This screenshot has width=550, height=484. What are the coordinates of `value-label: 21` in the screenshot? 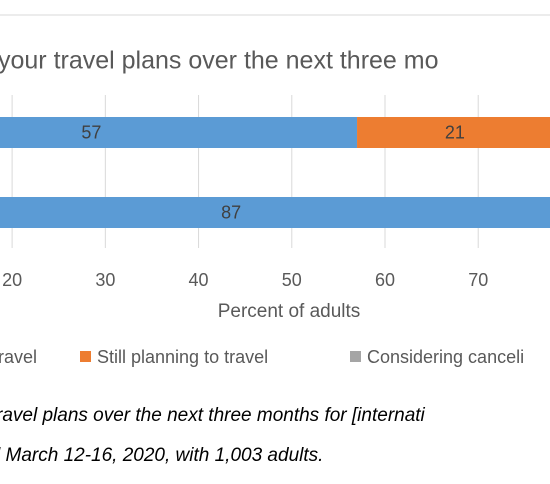 It's located at (455, 132).